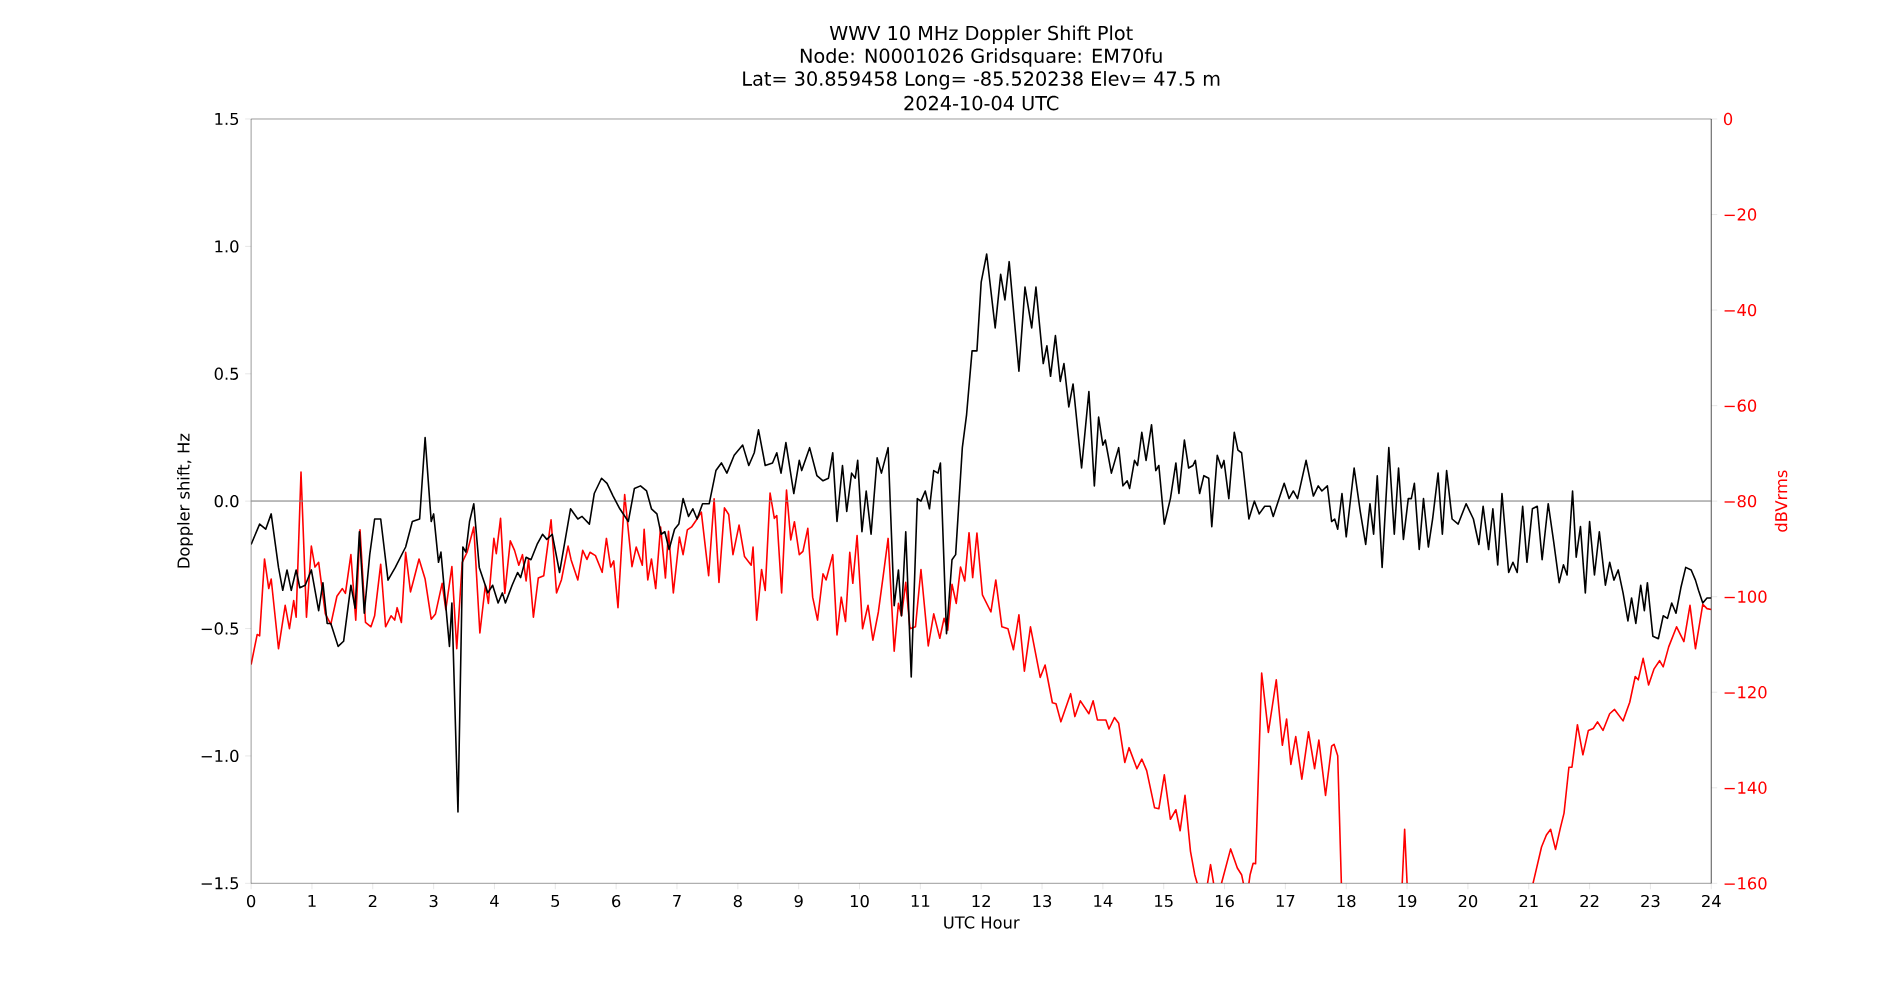 The image size is (1900, 992). I want to click on x-tick-label: 20, so click(1468, 901).